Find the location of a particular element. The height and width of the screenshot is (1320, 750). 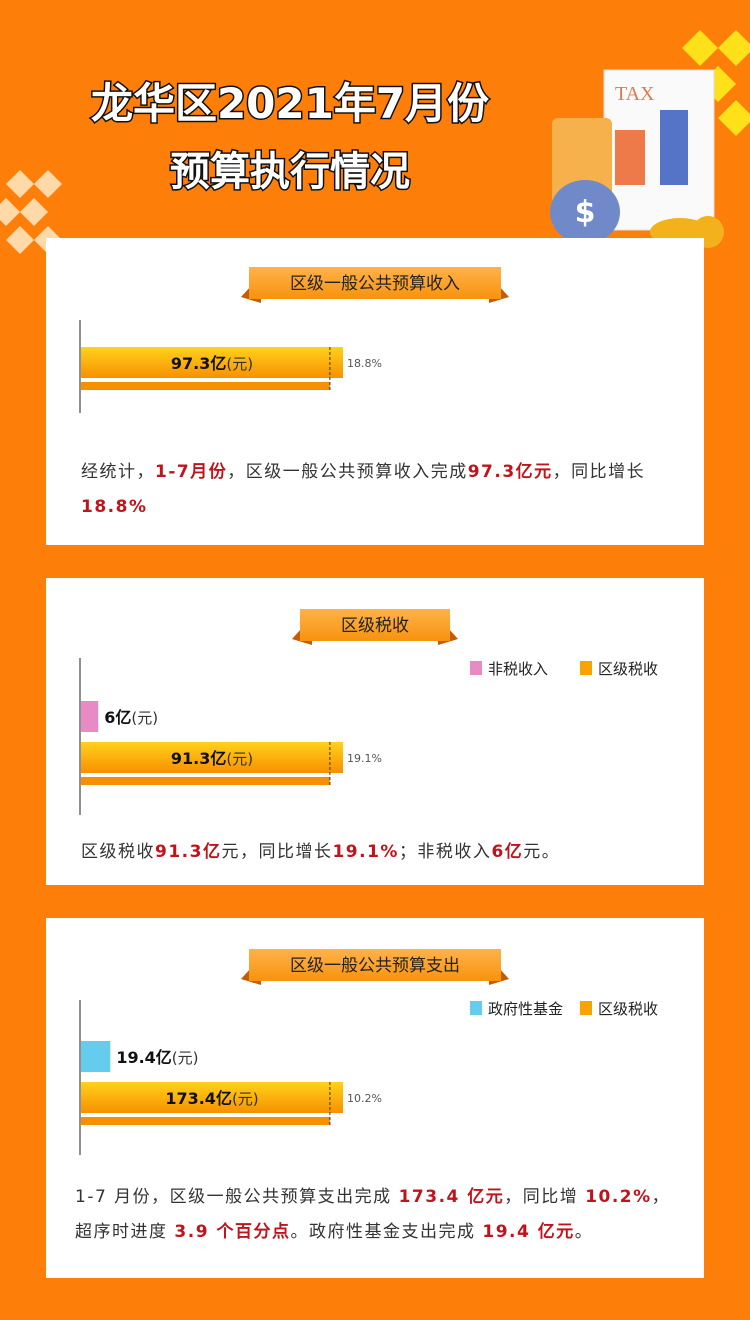

legend-label: 政府性基金 is located at coordinates (525, 1009).